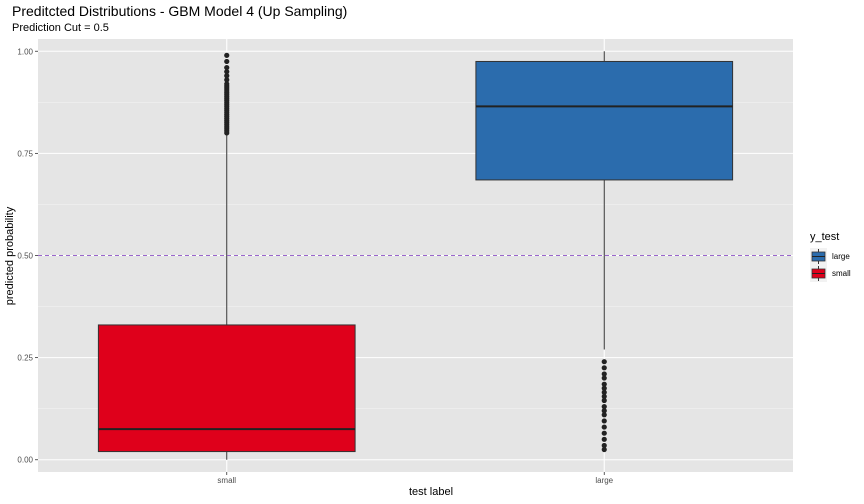 Image resolution: width=864 pixels, height=504 pixels. Describe the element at coordinates (830, 273) in the screenshot. I see `legend-item-small: small` at that location.